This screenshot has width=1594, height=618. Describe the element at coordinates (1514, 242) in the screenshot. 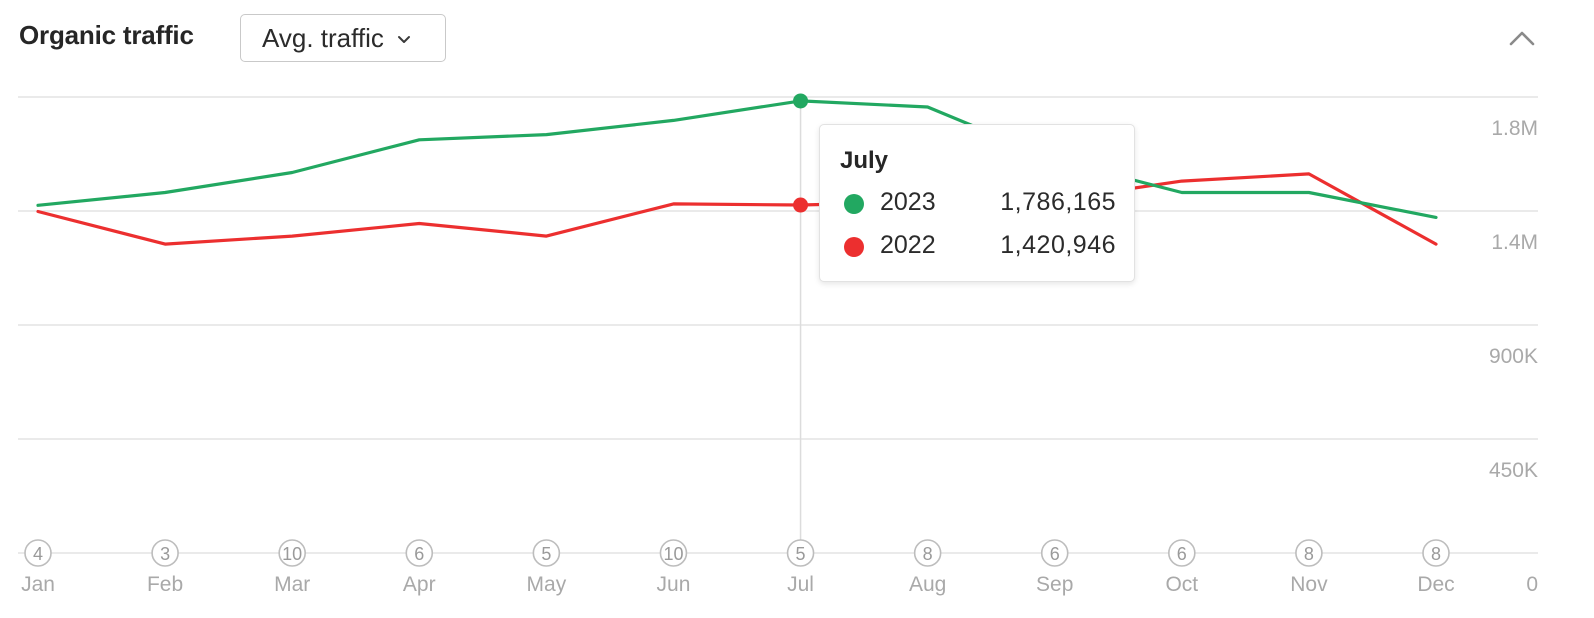

I see `y-tick-label: 1.4M` at that location.